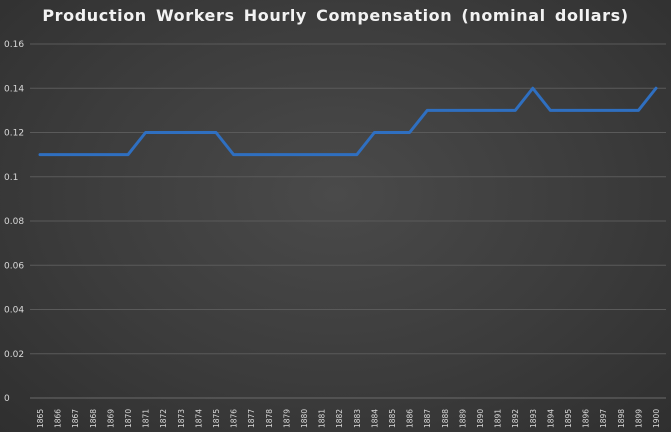 This screenshot has width=671, height=432. Describe the element at coordinates (339, 418) in the screenshot. I see `x-tick-label: 1882` at that location.